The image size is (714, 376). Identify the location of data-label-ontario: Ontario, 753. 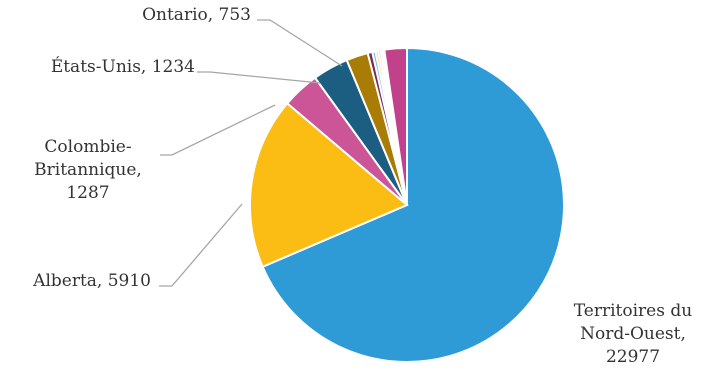
(196, 15).